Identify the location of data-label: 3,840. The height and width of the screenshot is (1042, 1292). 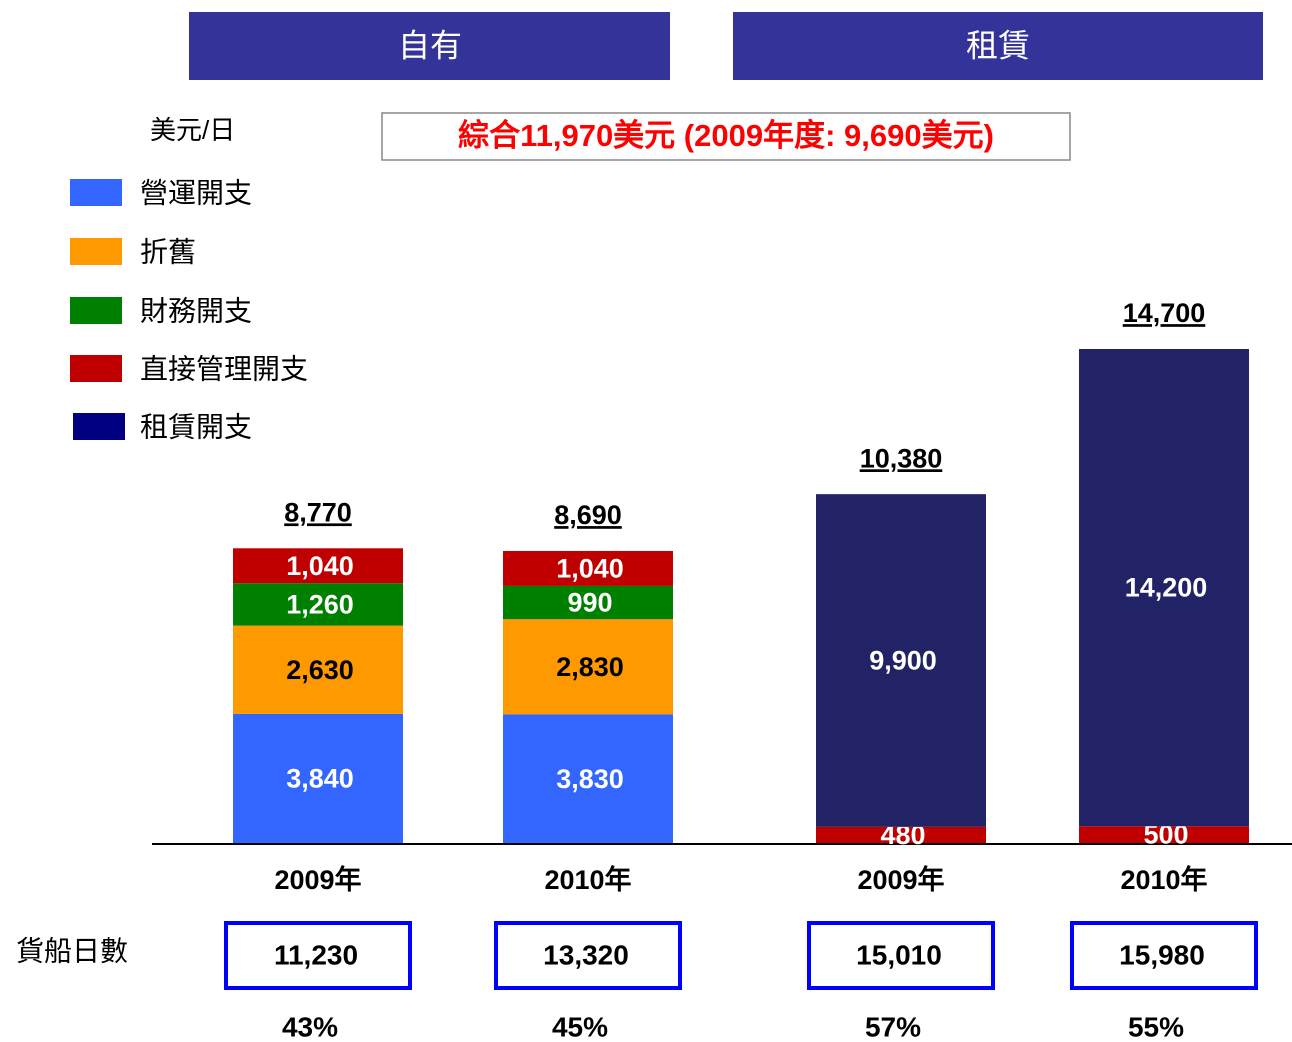
(320, 779).